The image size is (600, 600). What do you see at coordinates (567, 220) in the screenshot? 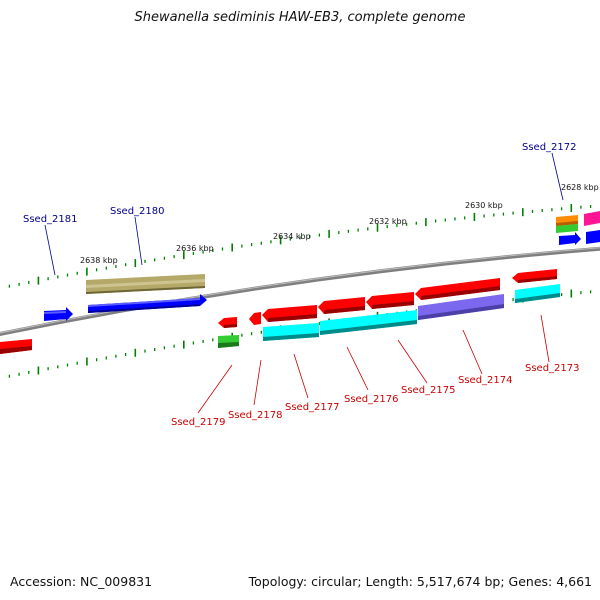
I see `orange-feature` at bounding box center [567, 220].